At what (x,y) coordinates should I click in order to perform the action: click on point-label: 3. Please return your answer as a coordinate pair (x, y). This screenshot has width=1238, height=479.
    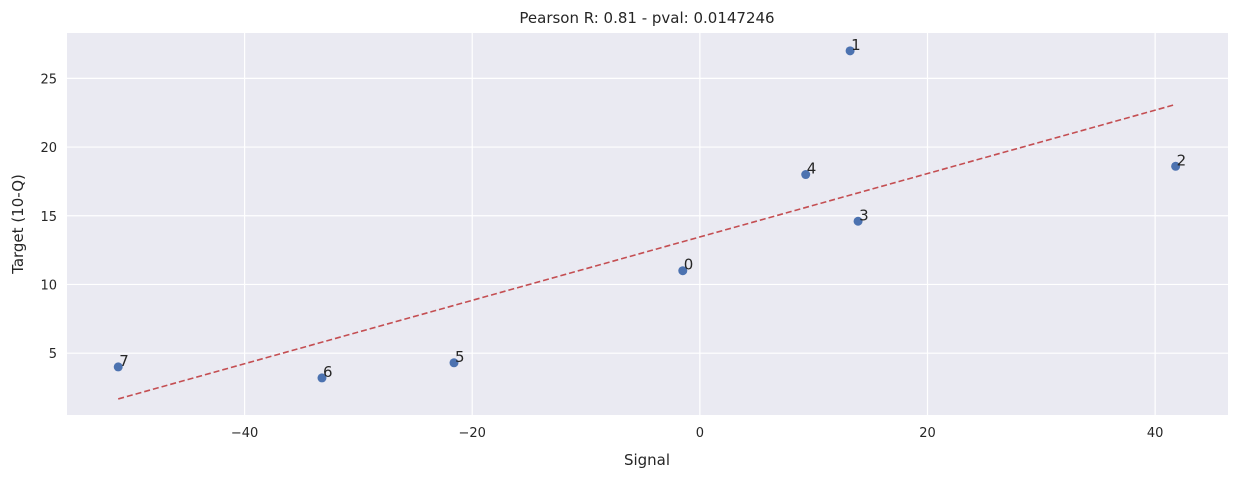
    Looking at the image, I should click on (864, 215).